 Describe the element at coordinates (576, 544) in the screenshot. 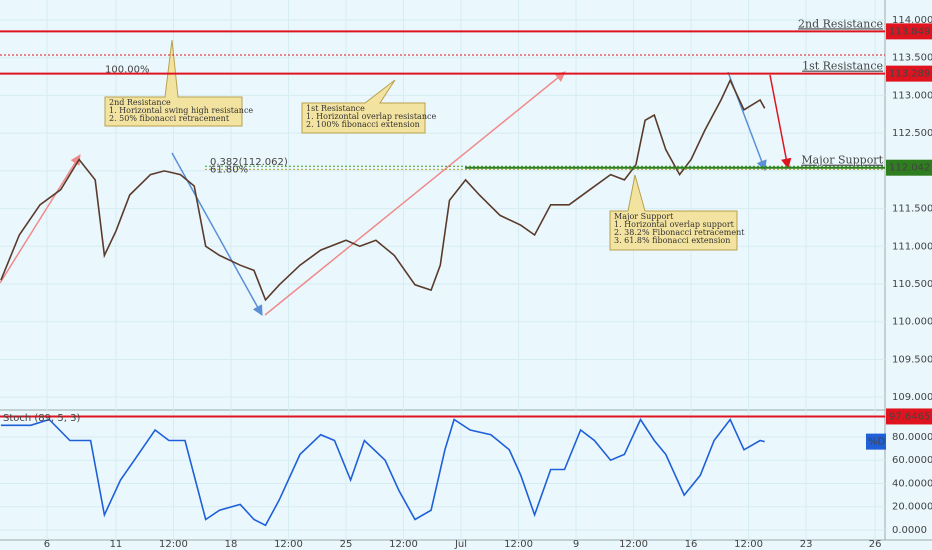

I see `x-tick-label: 9` at that location.